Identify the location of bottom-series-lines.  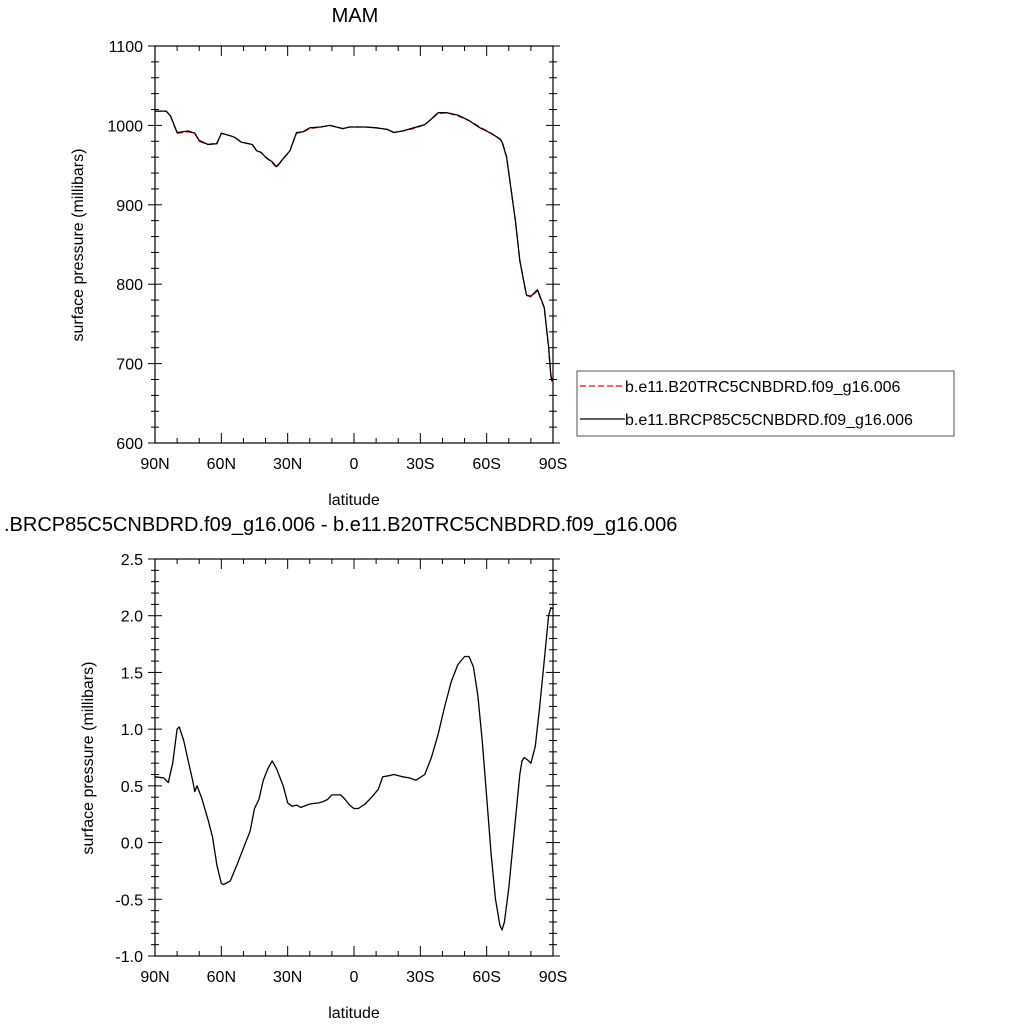
(354, 769).